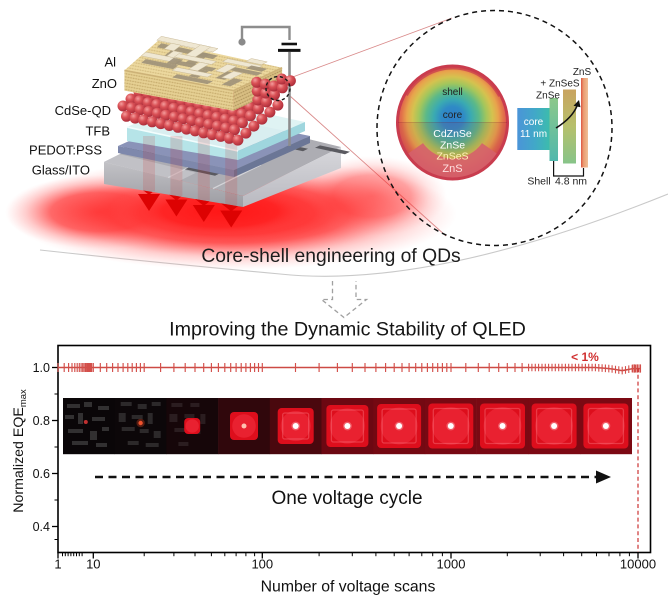  I want to click on svg-text: Normalized EQEmax, so click(20, 451).